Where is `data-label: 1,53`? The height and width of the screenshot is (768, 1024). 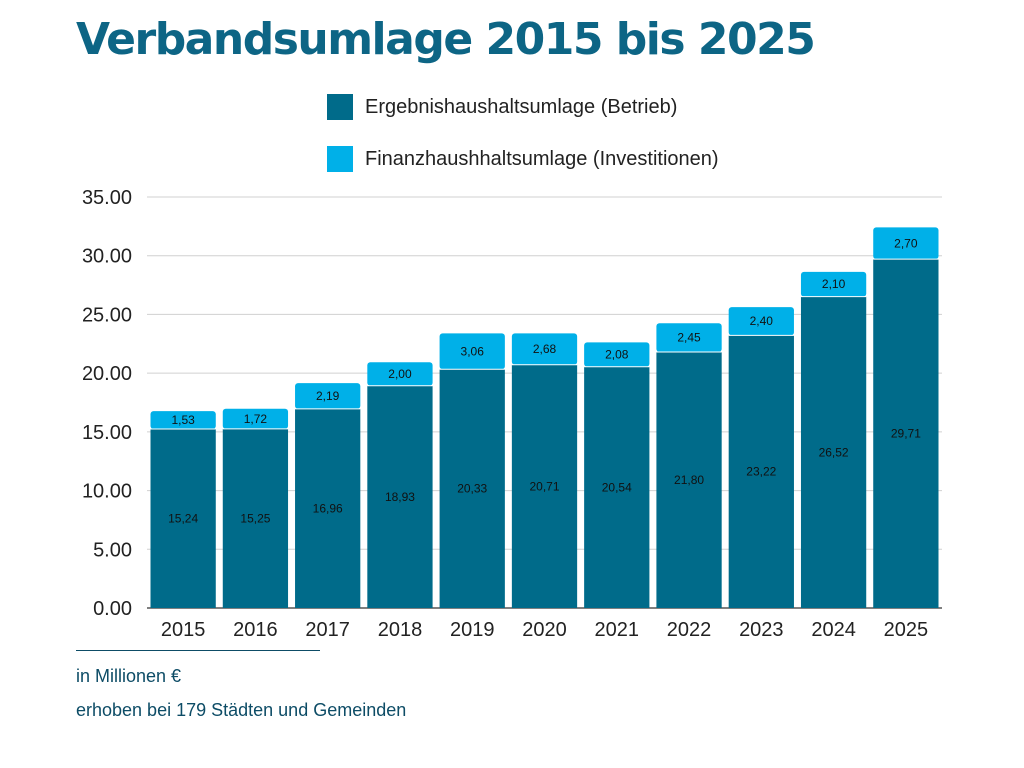
data-label: 1,53 is located at coordinates (183, 420).